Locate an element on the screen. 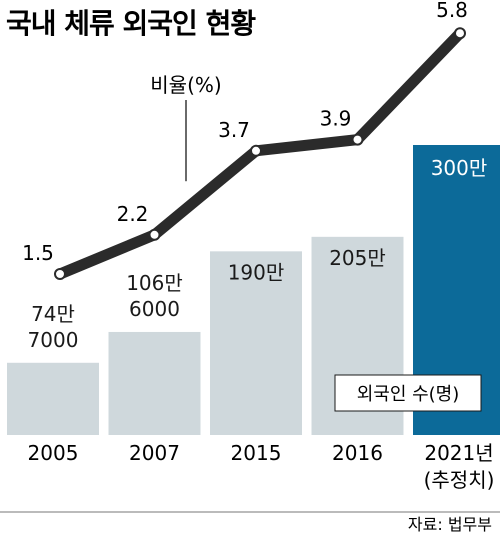 This screenshot has width=500, height=533. legend-box is located at coordinates (408, 393).